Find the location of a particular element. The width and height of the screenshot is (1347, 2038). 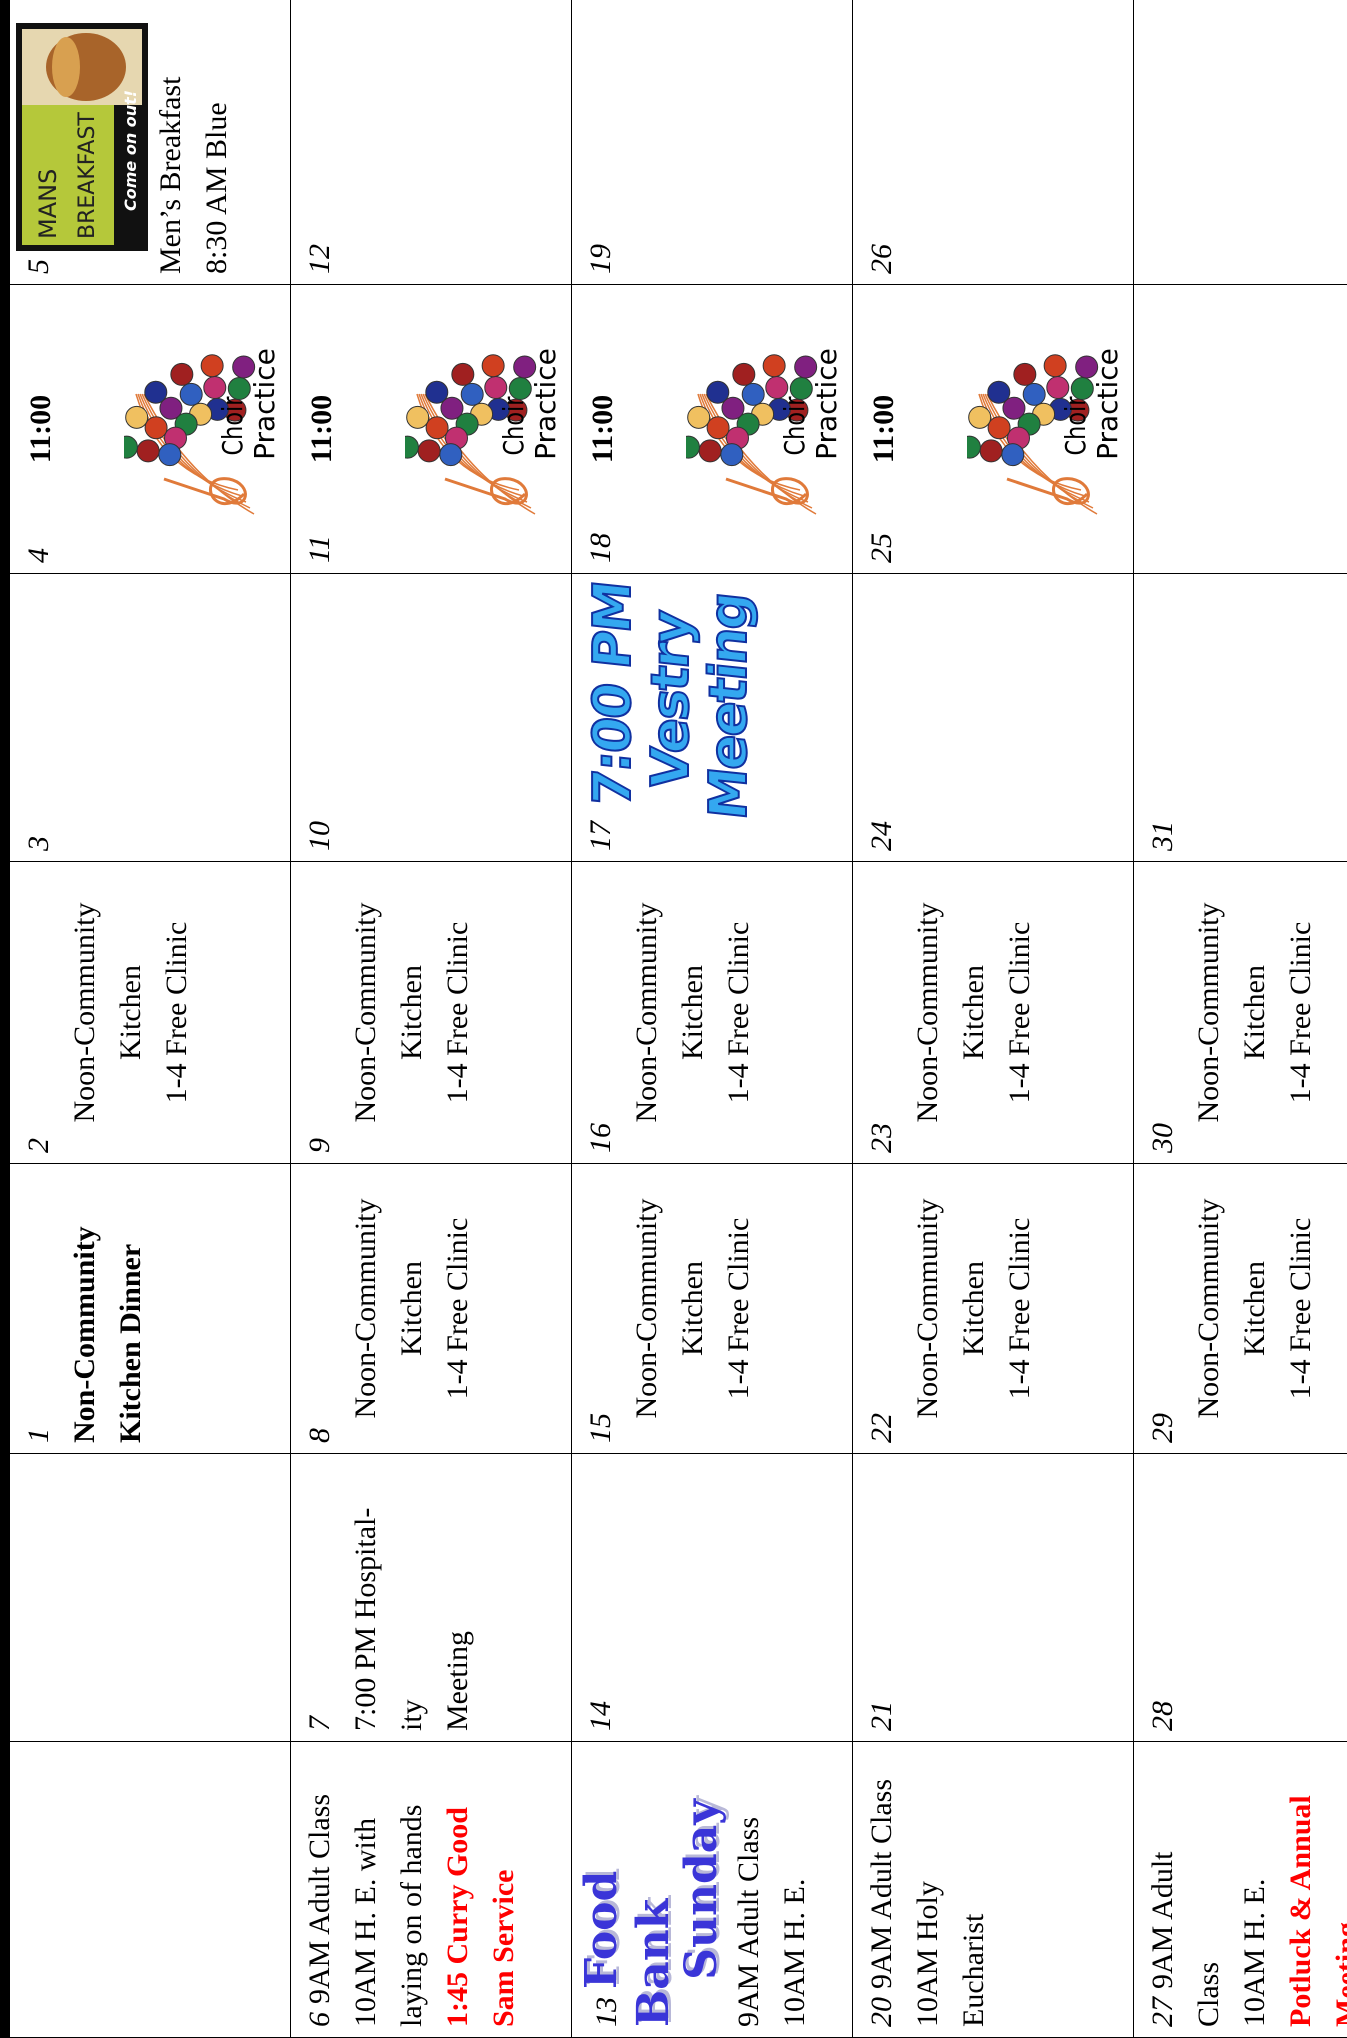

day-cell: 10 is located at coordinates (431, 717).